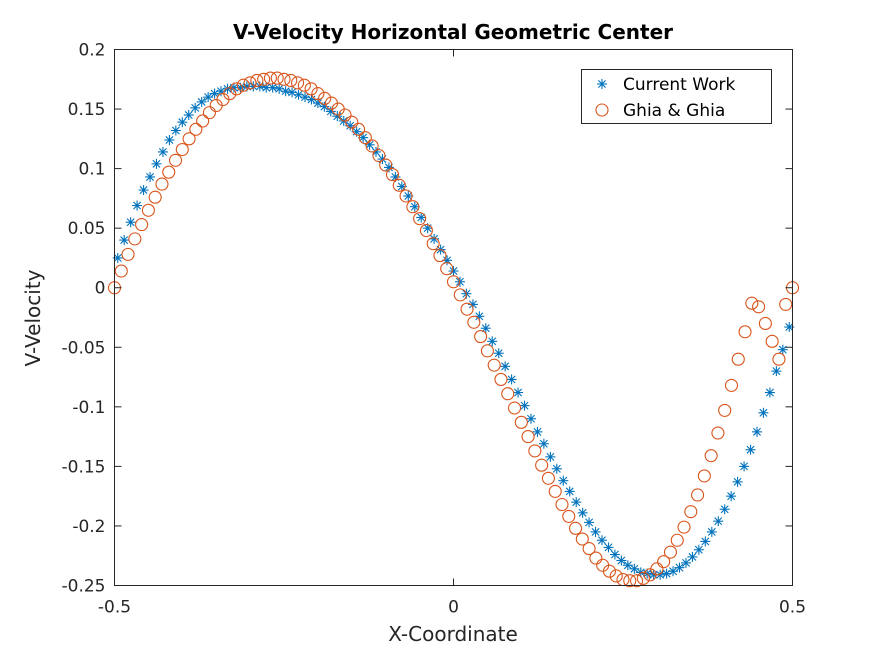 This screenshot has width=875, height=656. What do you see at coordinates (91, 51) in the screenshot?
I see `y-tick-label: 0.2` at bounding box center [91, 51].